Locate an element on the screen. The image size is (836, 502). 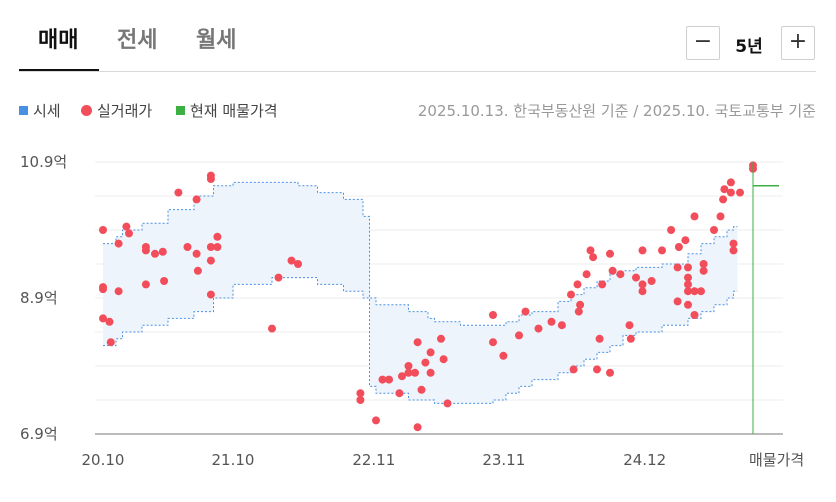
x-tick-label: 22.11 is located at coordinates (373, 460).